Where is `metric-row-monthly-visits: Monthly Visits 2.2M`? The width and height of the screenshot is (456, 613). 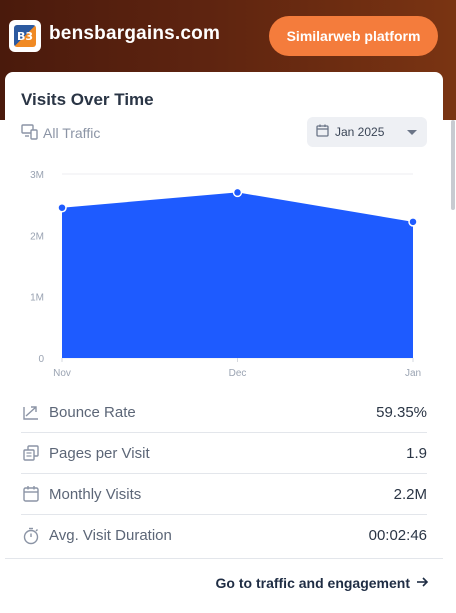
metric-row-monthly-visits: Monthly Visits 2.2M is located at coordinates (224, 494).